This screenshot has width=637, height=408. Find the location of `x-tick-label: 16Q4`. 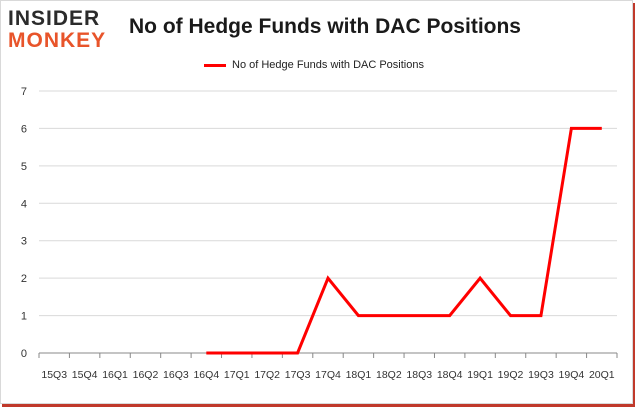

x-tick-label: 16Q4 is located at coordinates (206, 375).